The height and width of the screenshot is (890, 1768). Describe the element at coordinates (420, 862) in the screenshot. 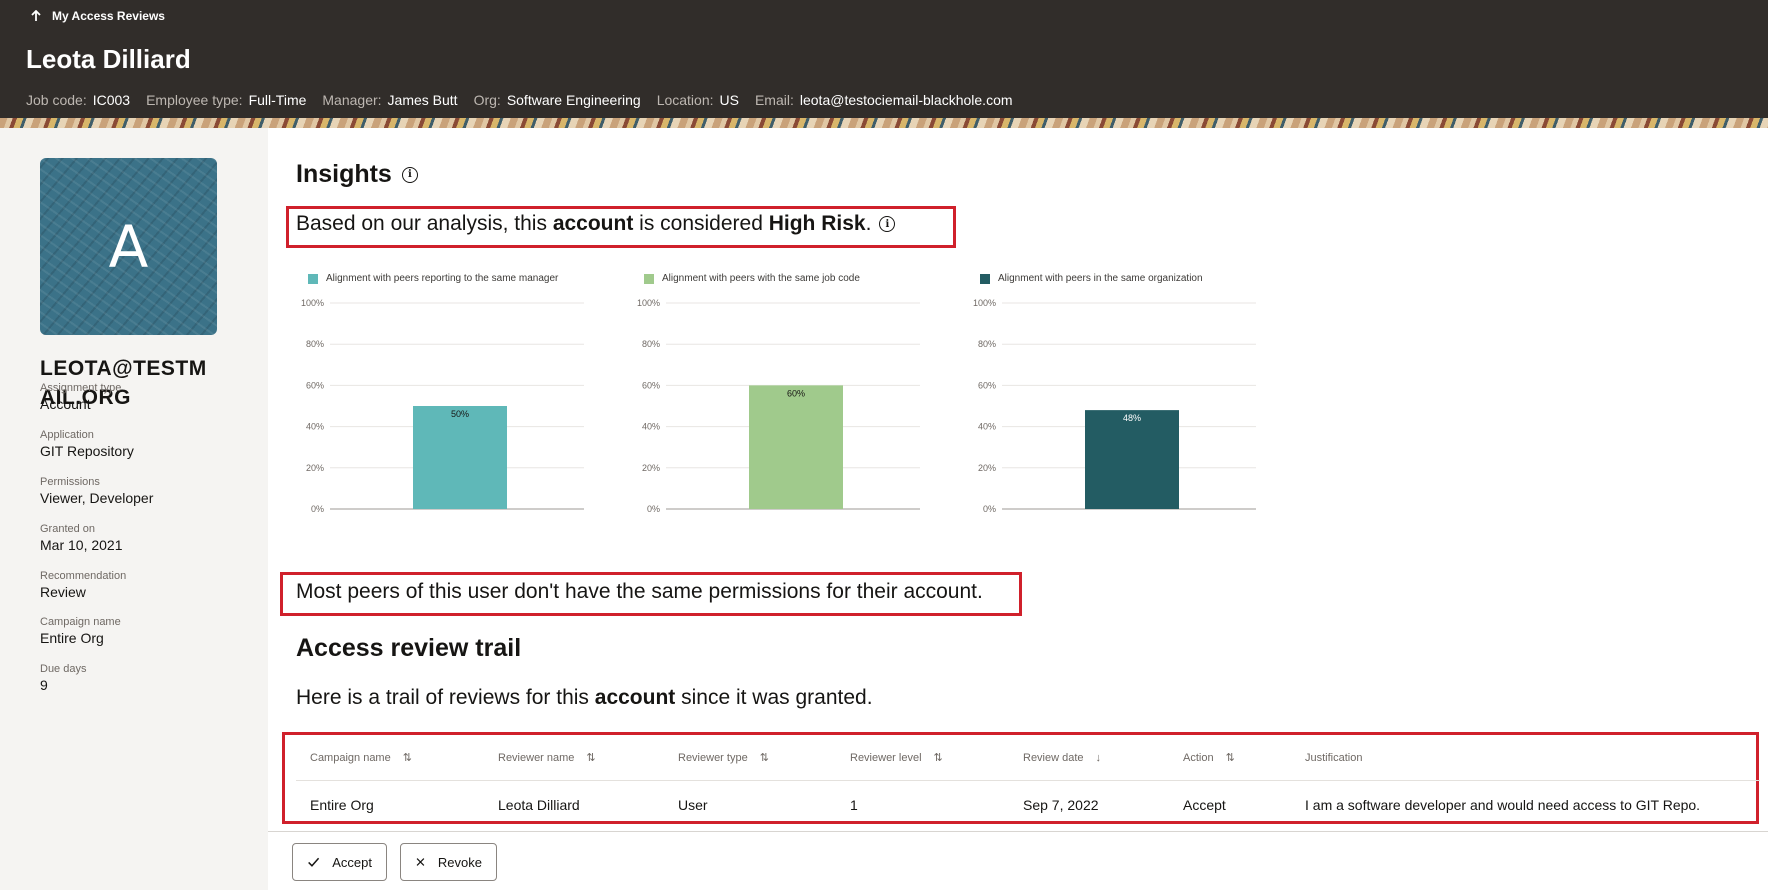

I see `close-icon` at that location.